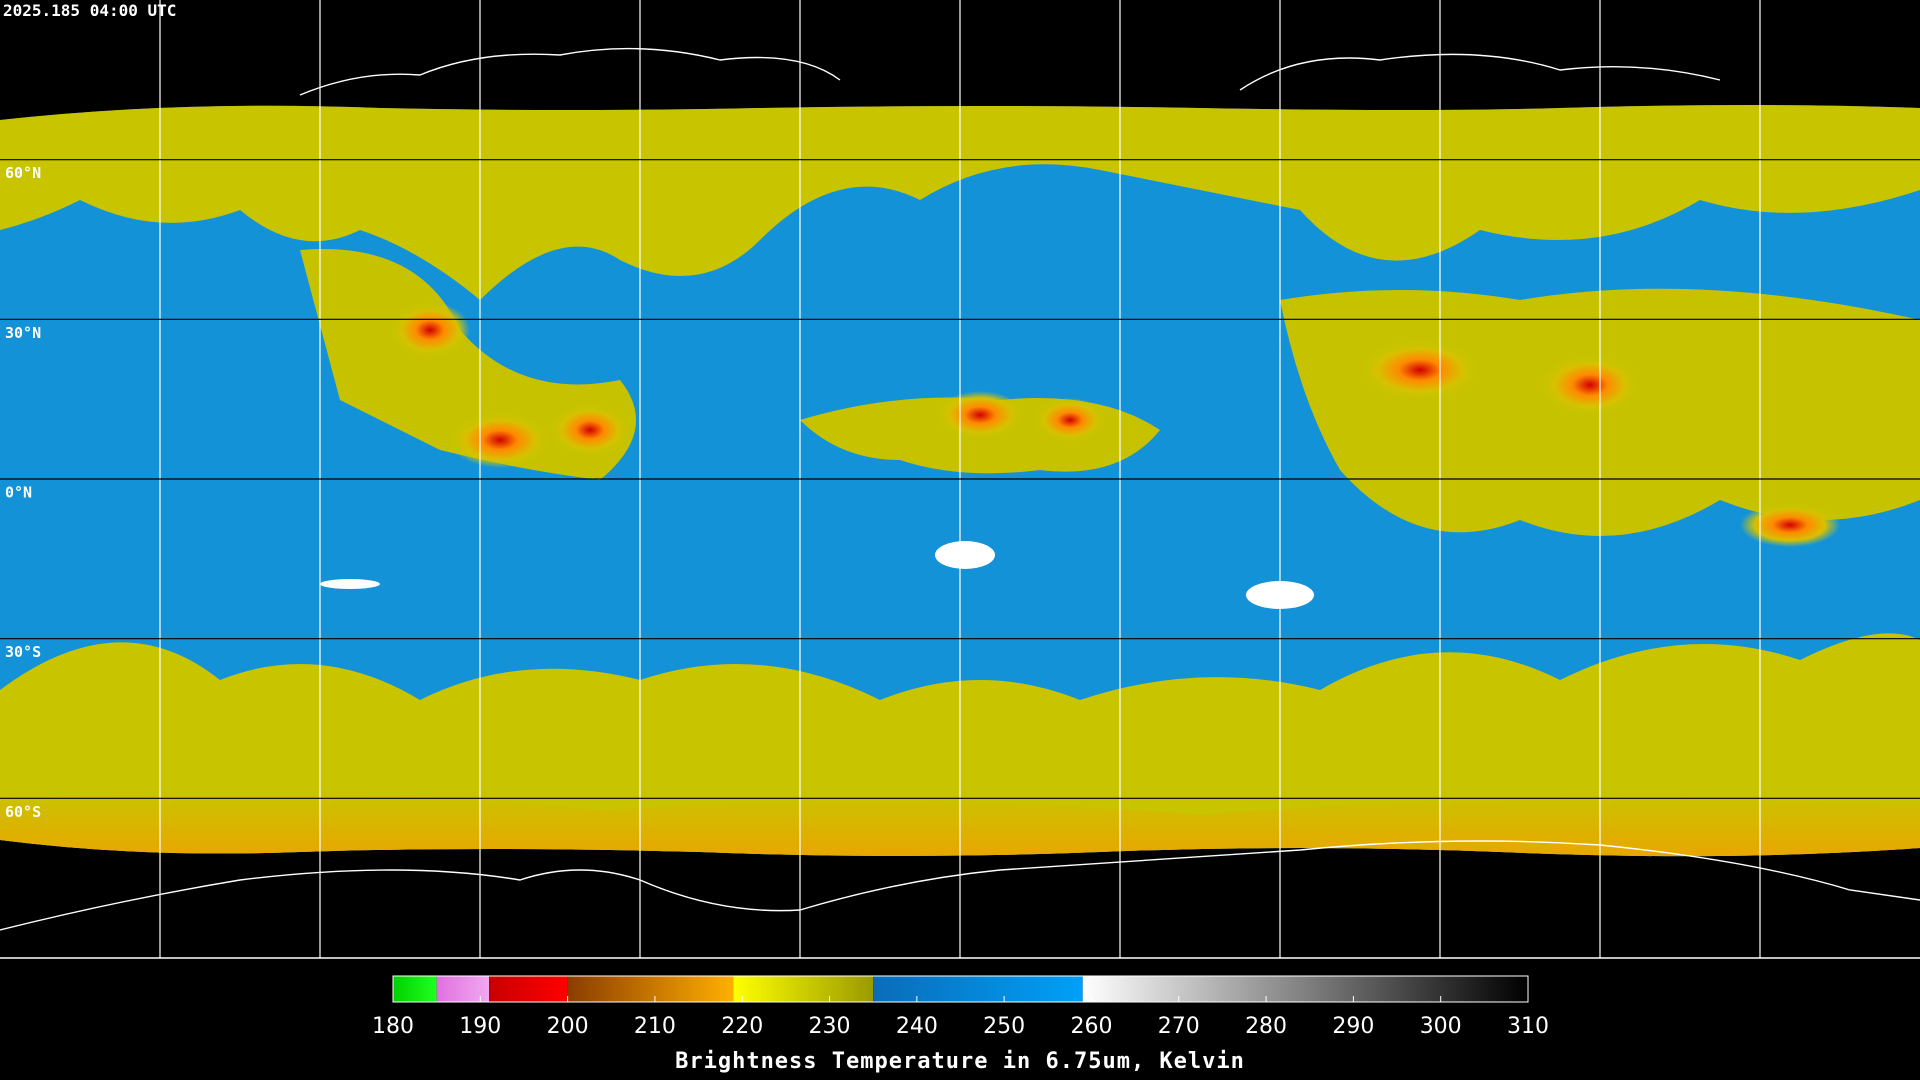 This screenshot has width=1920, height=1080. What do you see at coordinates (655, 1026) in the screenshot?
I see `colorbar-tick-label: 210` at bounding box center [655, 1026].